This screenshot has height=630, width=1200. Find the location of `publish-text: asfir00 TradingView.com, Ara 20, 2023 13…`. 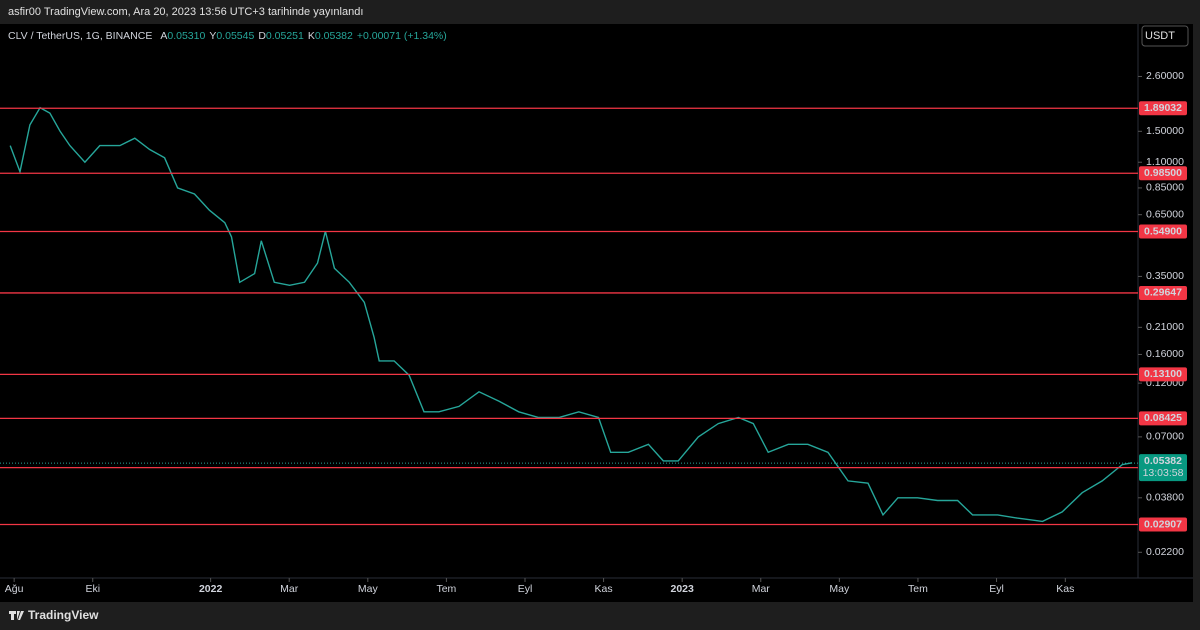

publish-text: asfir00 TradingView.com, Ara 20, 2023 13… is located at coordinates (185, 12).